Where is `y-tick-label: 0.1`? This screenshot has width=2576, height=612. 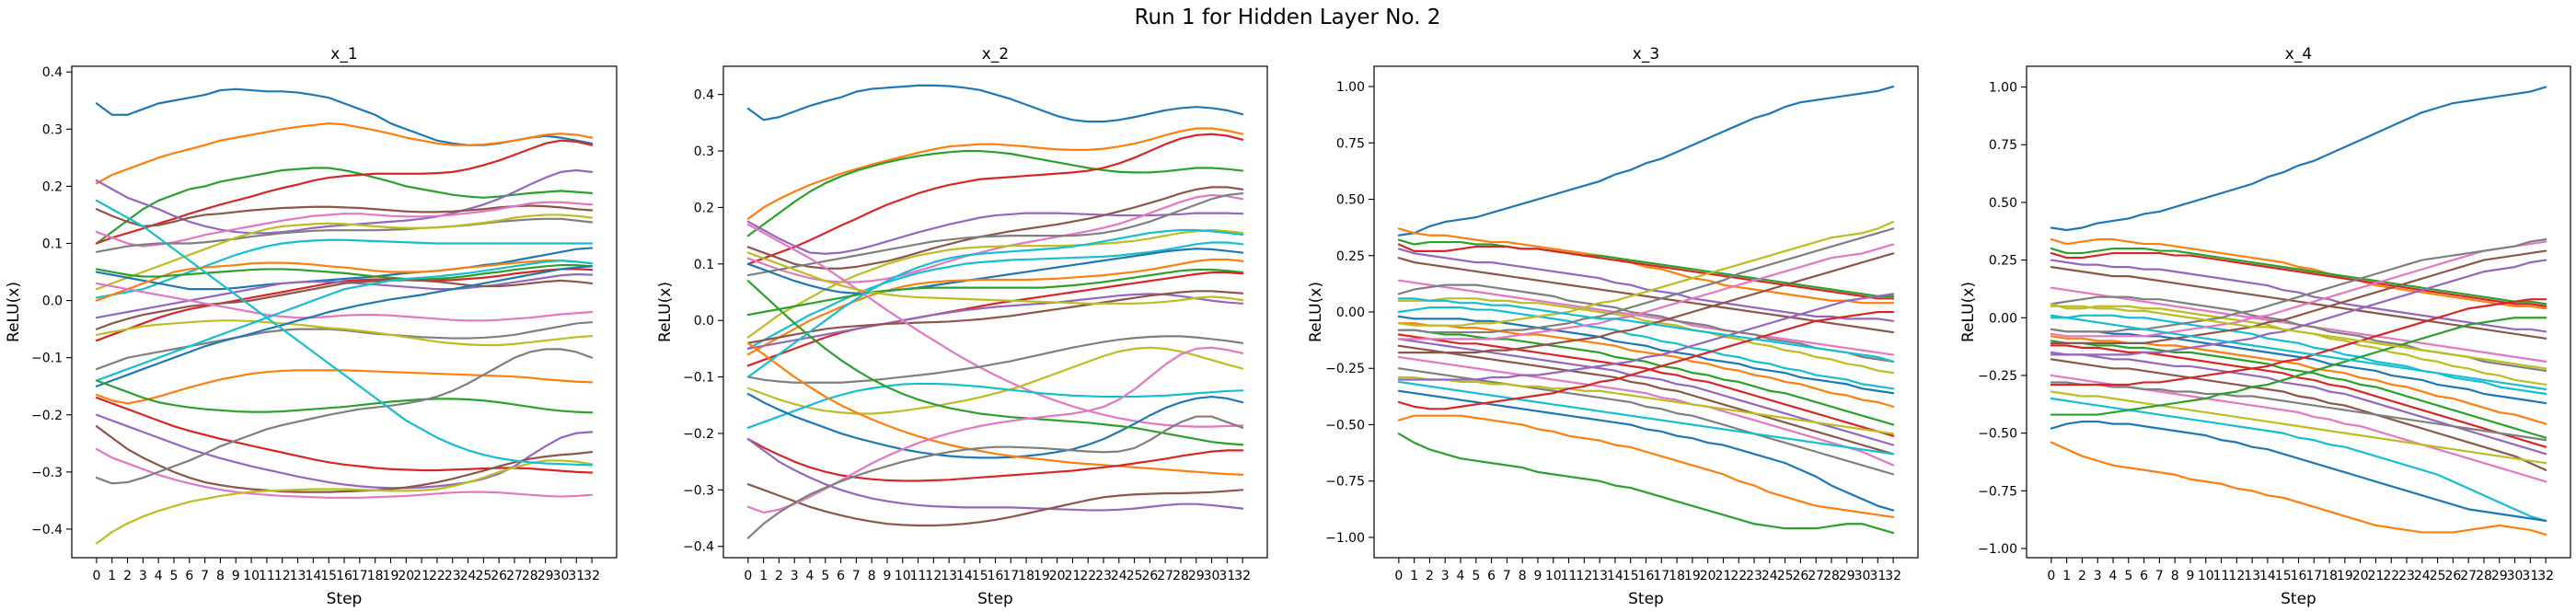 y-tick-label: 0.1 is located at coordinates (704, 265).